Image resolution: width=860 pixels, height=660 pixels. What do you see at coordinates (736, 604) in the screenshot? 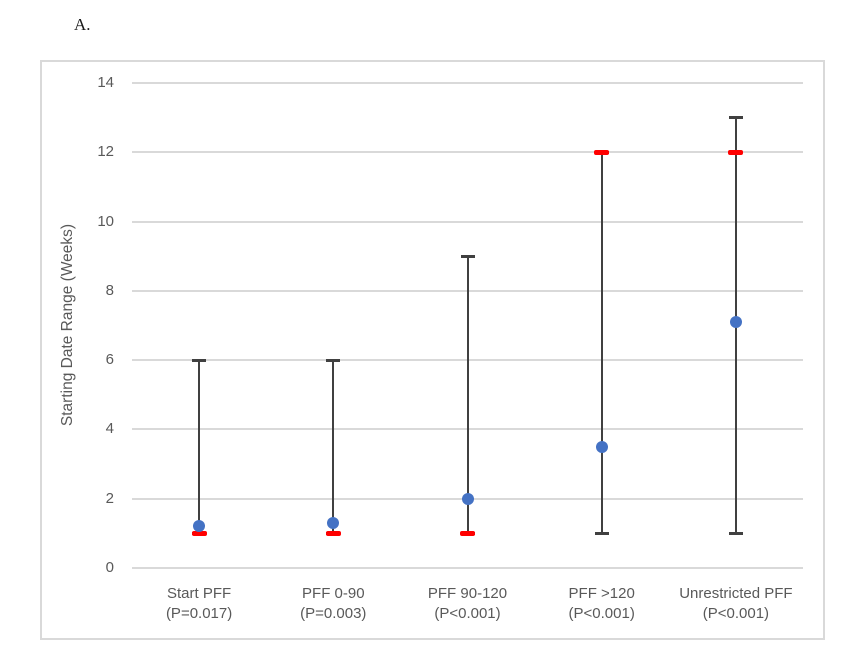
I see `x-category-label: Unrestricted PFF (P<0.001)` at bounding box center [736, 604].